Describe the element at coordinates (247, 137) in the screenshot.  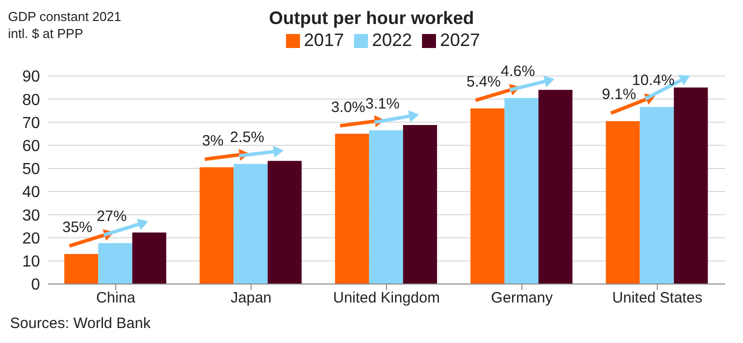
I see `annotation: 2.5%` at that location.